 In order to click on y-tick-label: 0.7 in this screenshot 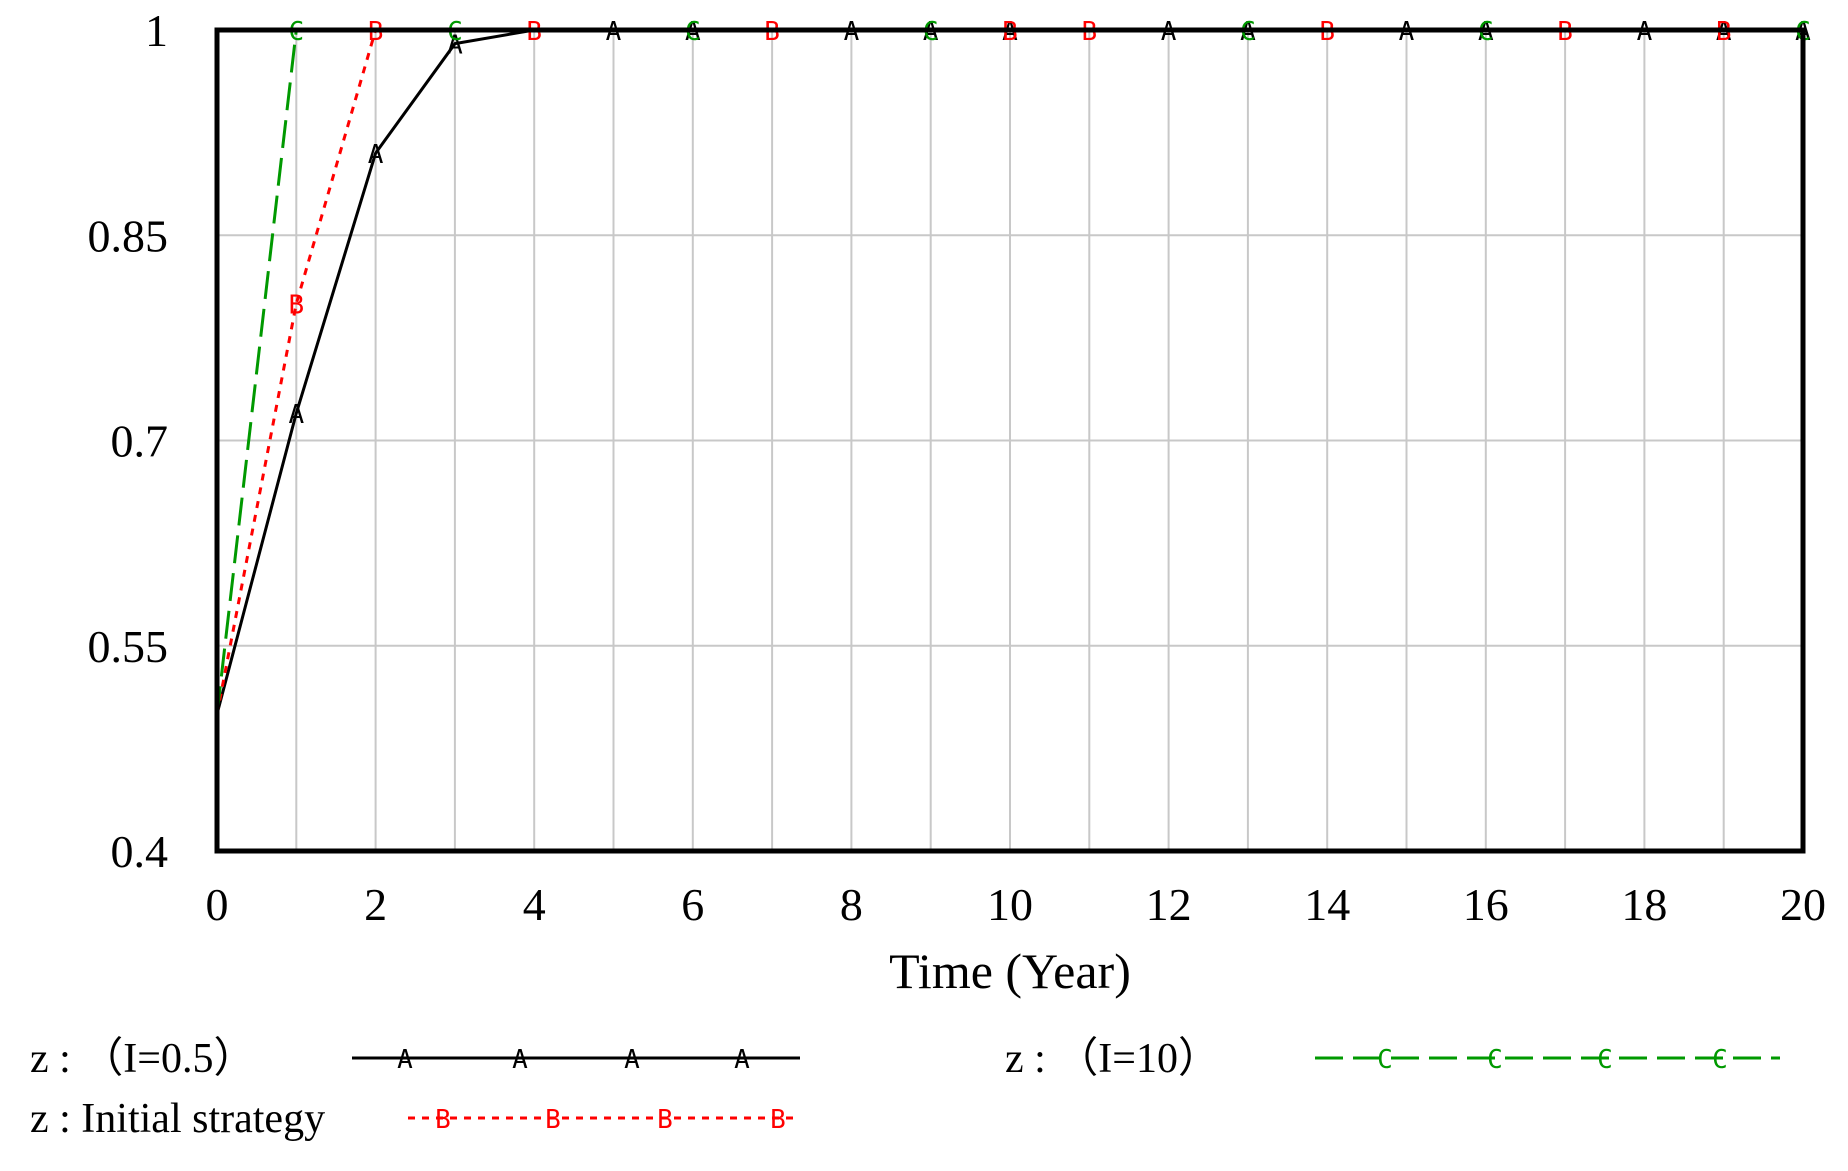, I will do `click(140, 441)`.